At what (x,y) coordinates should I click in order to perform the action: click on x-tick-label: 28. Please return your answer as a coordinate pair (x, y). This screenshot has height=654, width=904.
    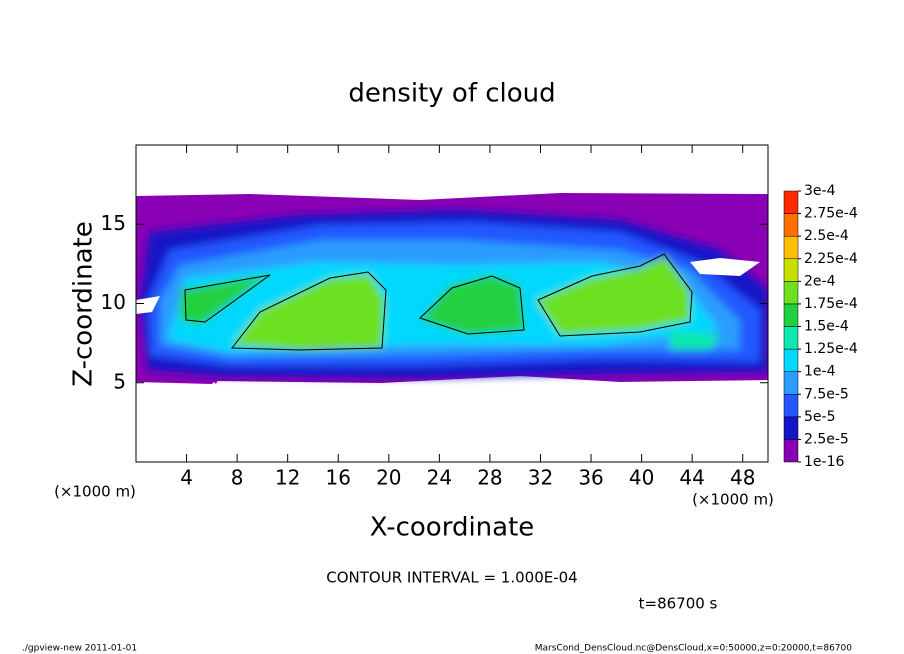
    Looking at the image, I should click on (489, 478).